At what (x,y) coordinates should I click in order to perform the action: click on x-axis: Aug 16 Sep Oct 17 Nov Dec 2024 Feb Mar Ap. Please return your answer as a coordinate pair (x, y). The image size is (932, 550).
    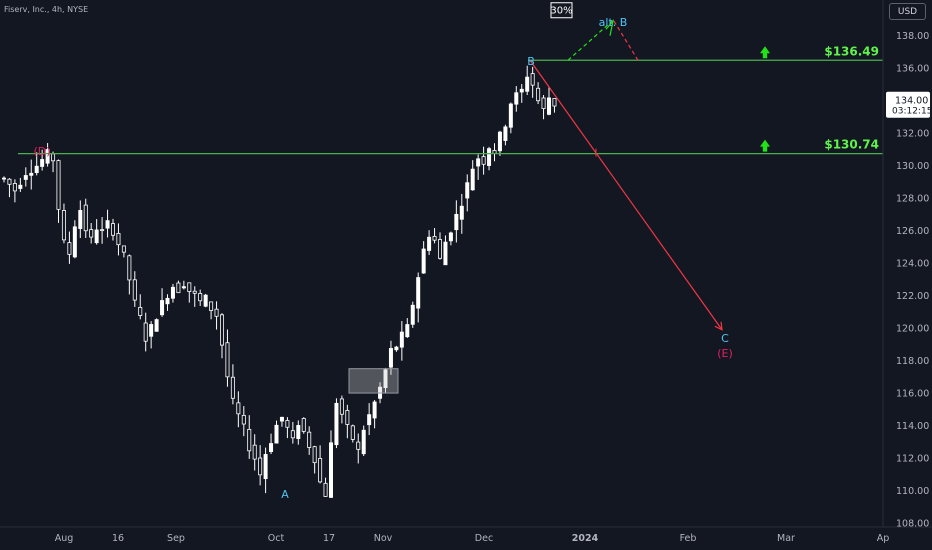
    Looking at the image, I should click on (472, 538).